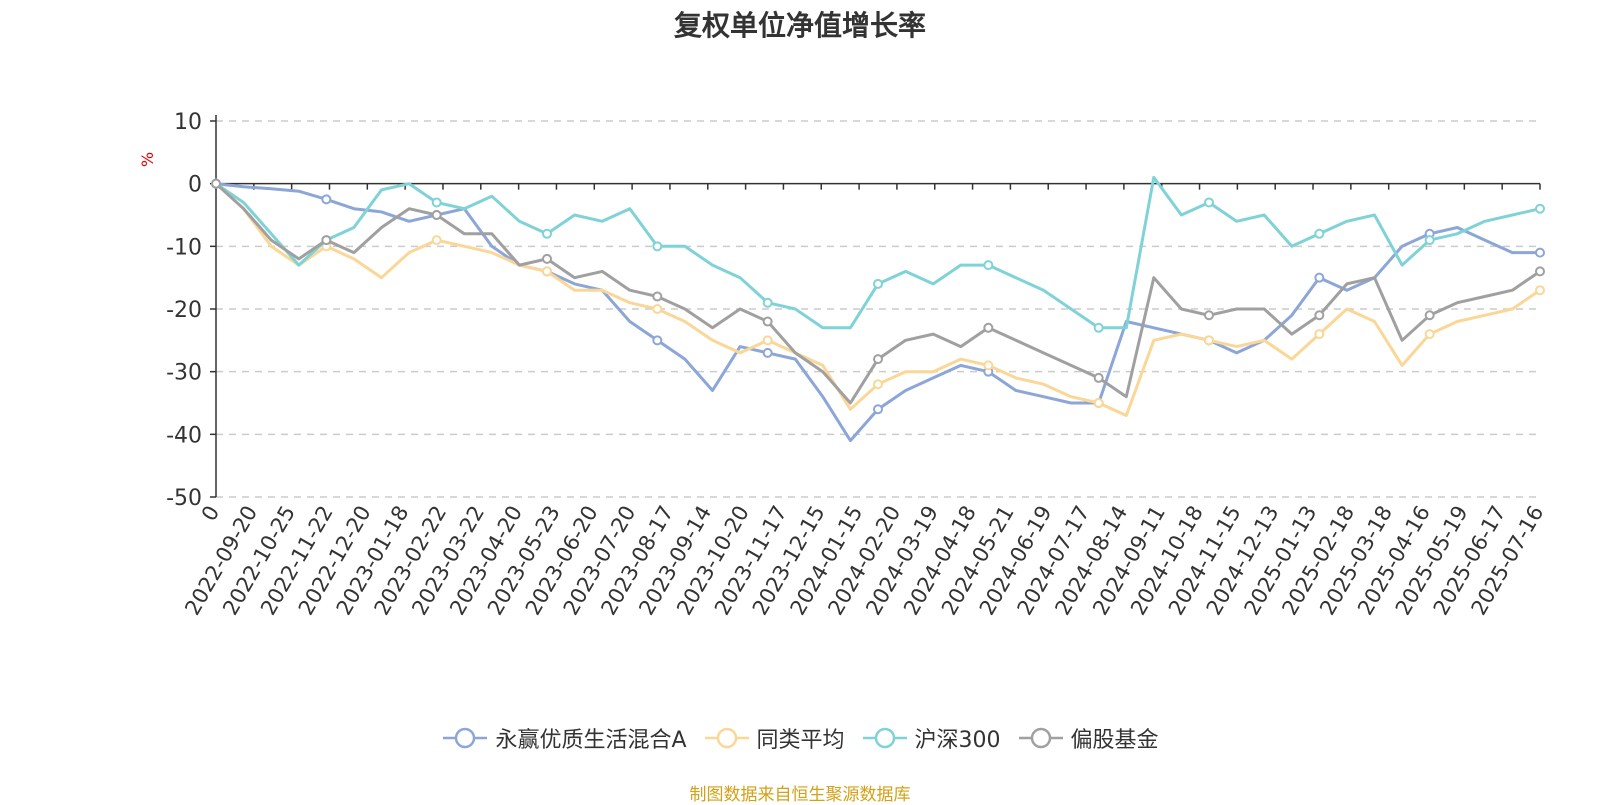 The height and width of the screenshot is (805, 1600). What do you see at coordinates (184, 247) in the screenshot?
I see `y-tick-label: -10` at bounding box center [184, 247].